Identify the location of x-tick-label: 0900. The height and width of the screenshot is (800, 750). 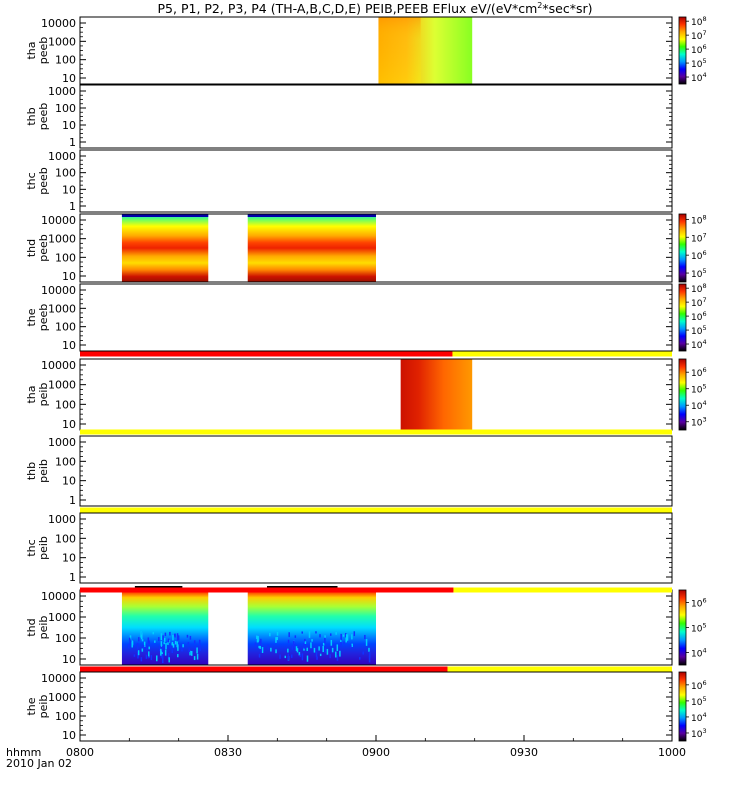
(376, 752).